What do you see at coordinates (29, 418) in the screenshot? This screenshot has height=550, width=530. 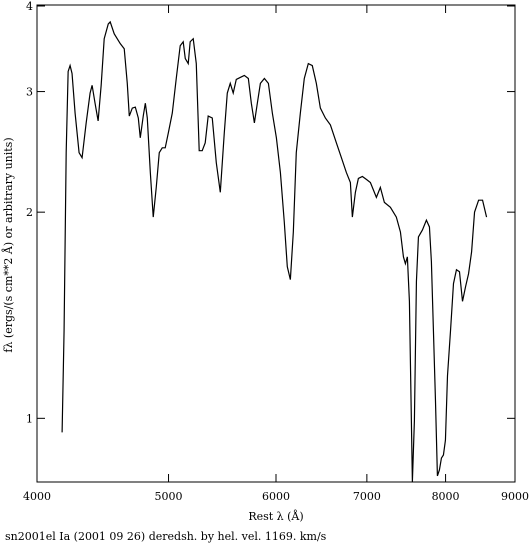 I see `y-tick-label: 1` at bounding box center [29, 418].